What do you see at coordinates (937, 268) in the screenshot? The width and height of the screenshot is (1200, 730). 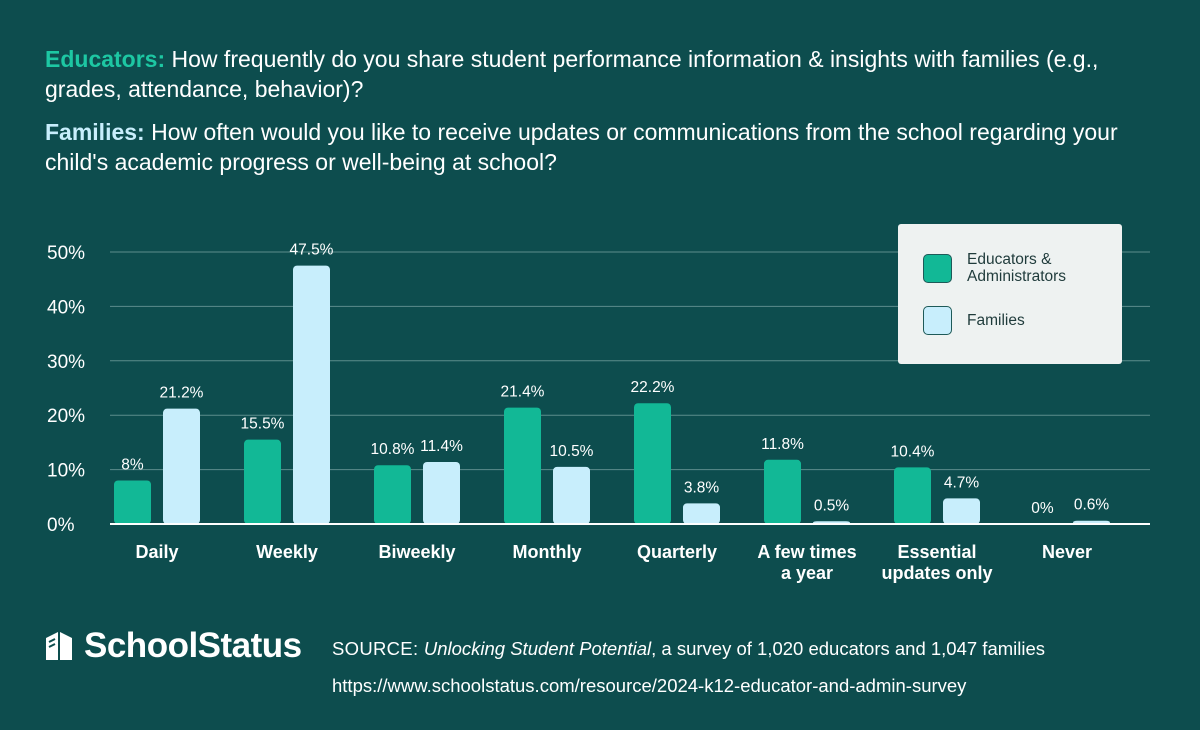 I see `legend-swatch-educators` at bounding box center [937, 268].